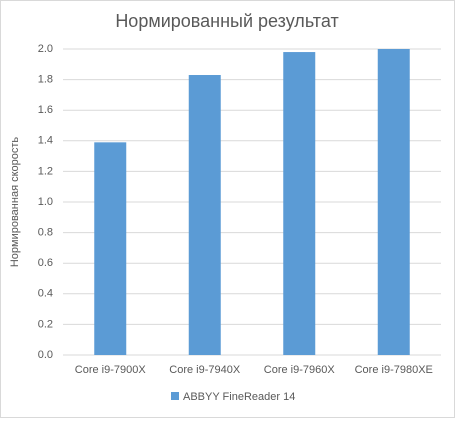 The height and width of the screenshot is (423, 455). Describe the element at coordinates (45, 110) in the screenshot. I see `y-tick-label: 1.6` at that location.